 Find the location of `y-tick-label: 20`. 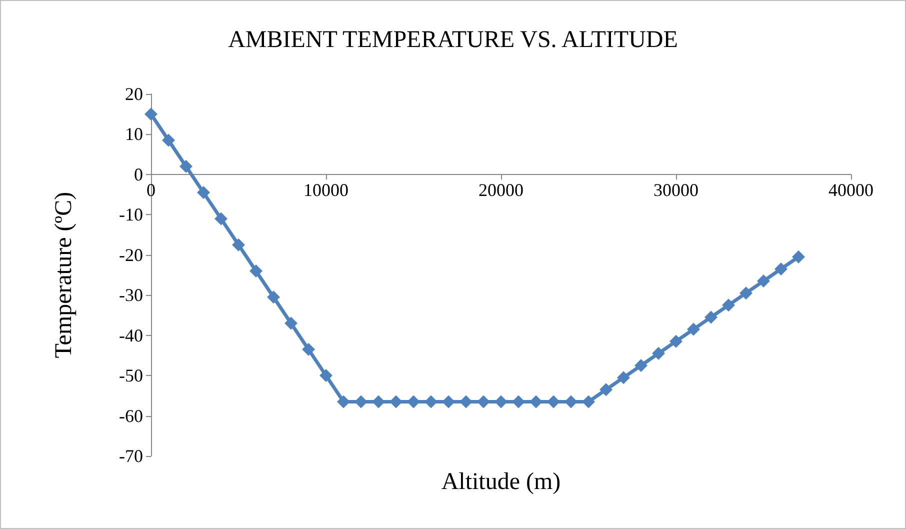

y-tick-label: 20 is located at coordinates (134, 94).